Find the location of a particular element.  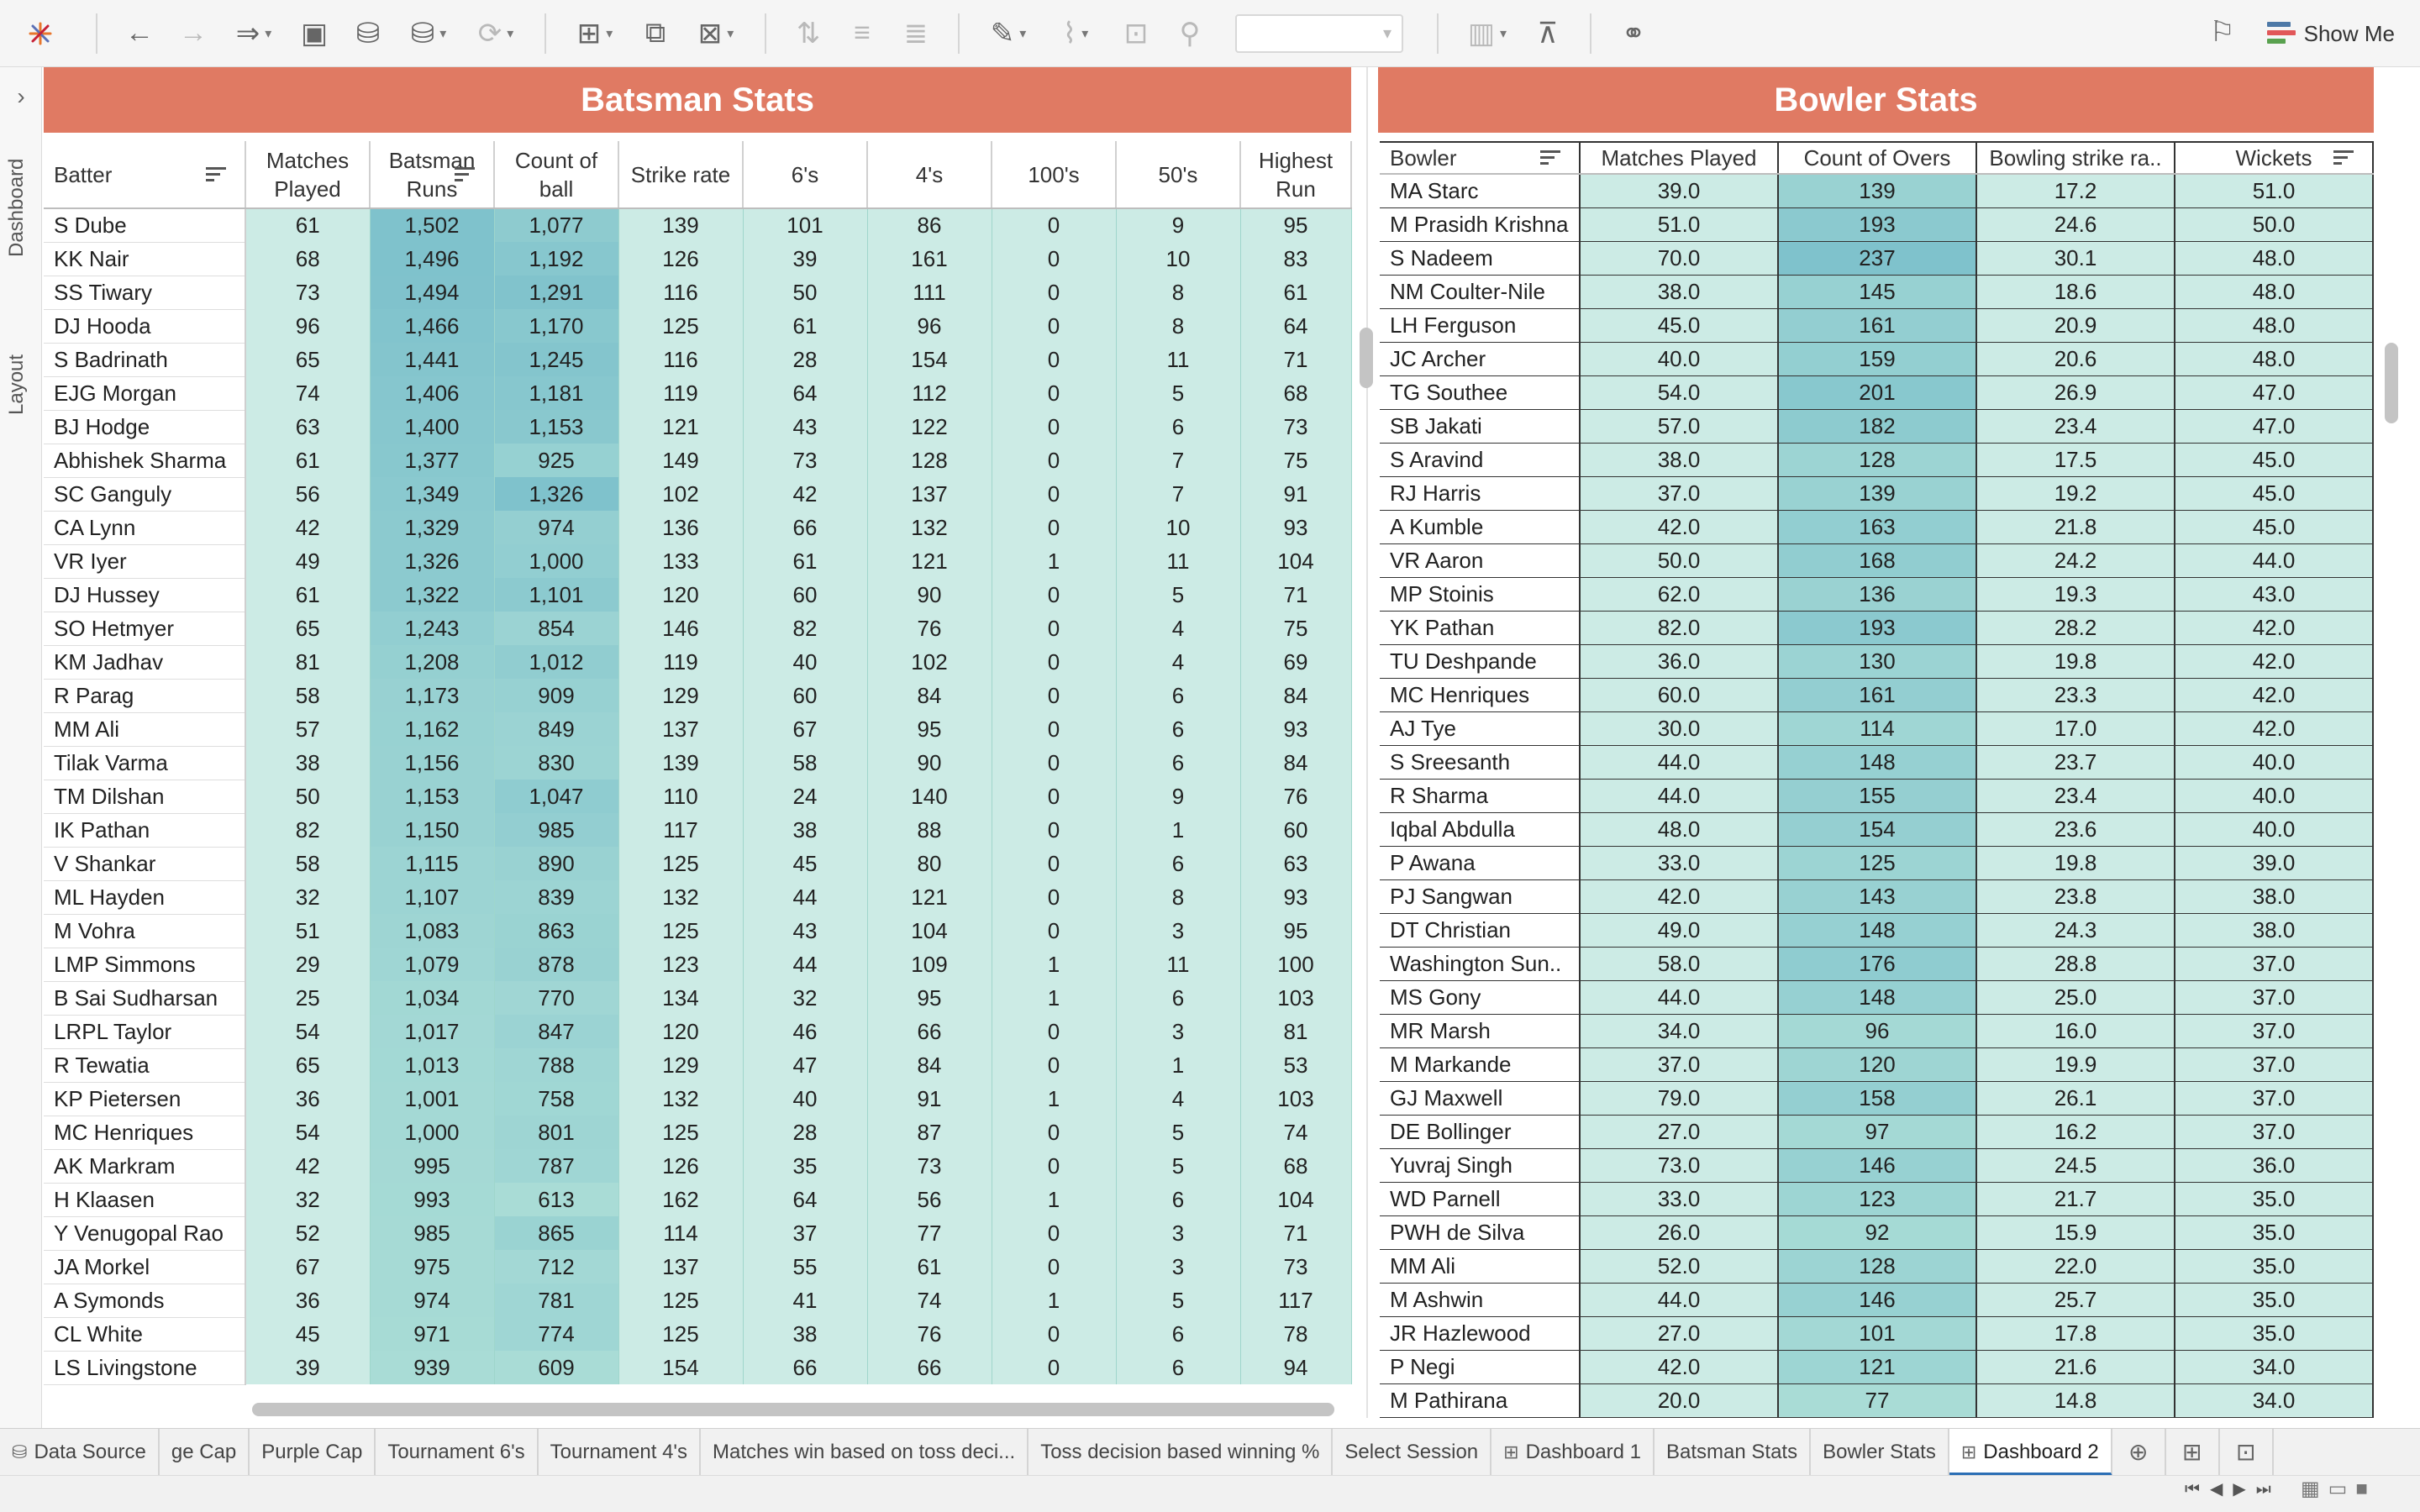

sheet-tab-batsman-stats: Batsman Stats is located at coordinates (1734, 1452).